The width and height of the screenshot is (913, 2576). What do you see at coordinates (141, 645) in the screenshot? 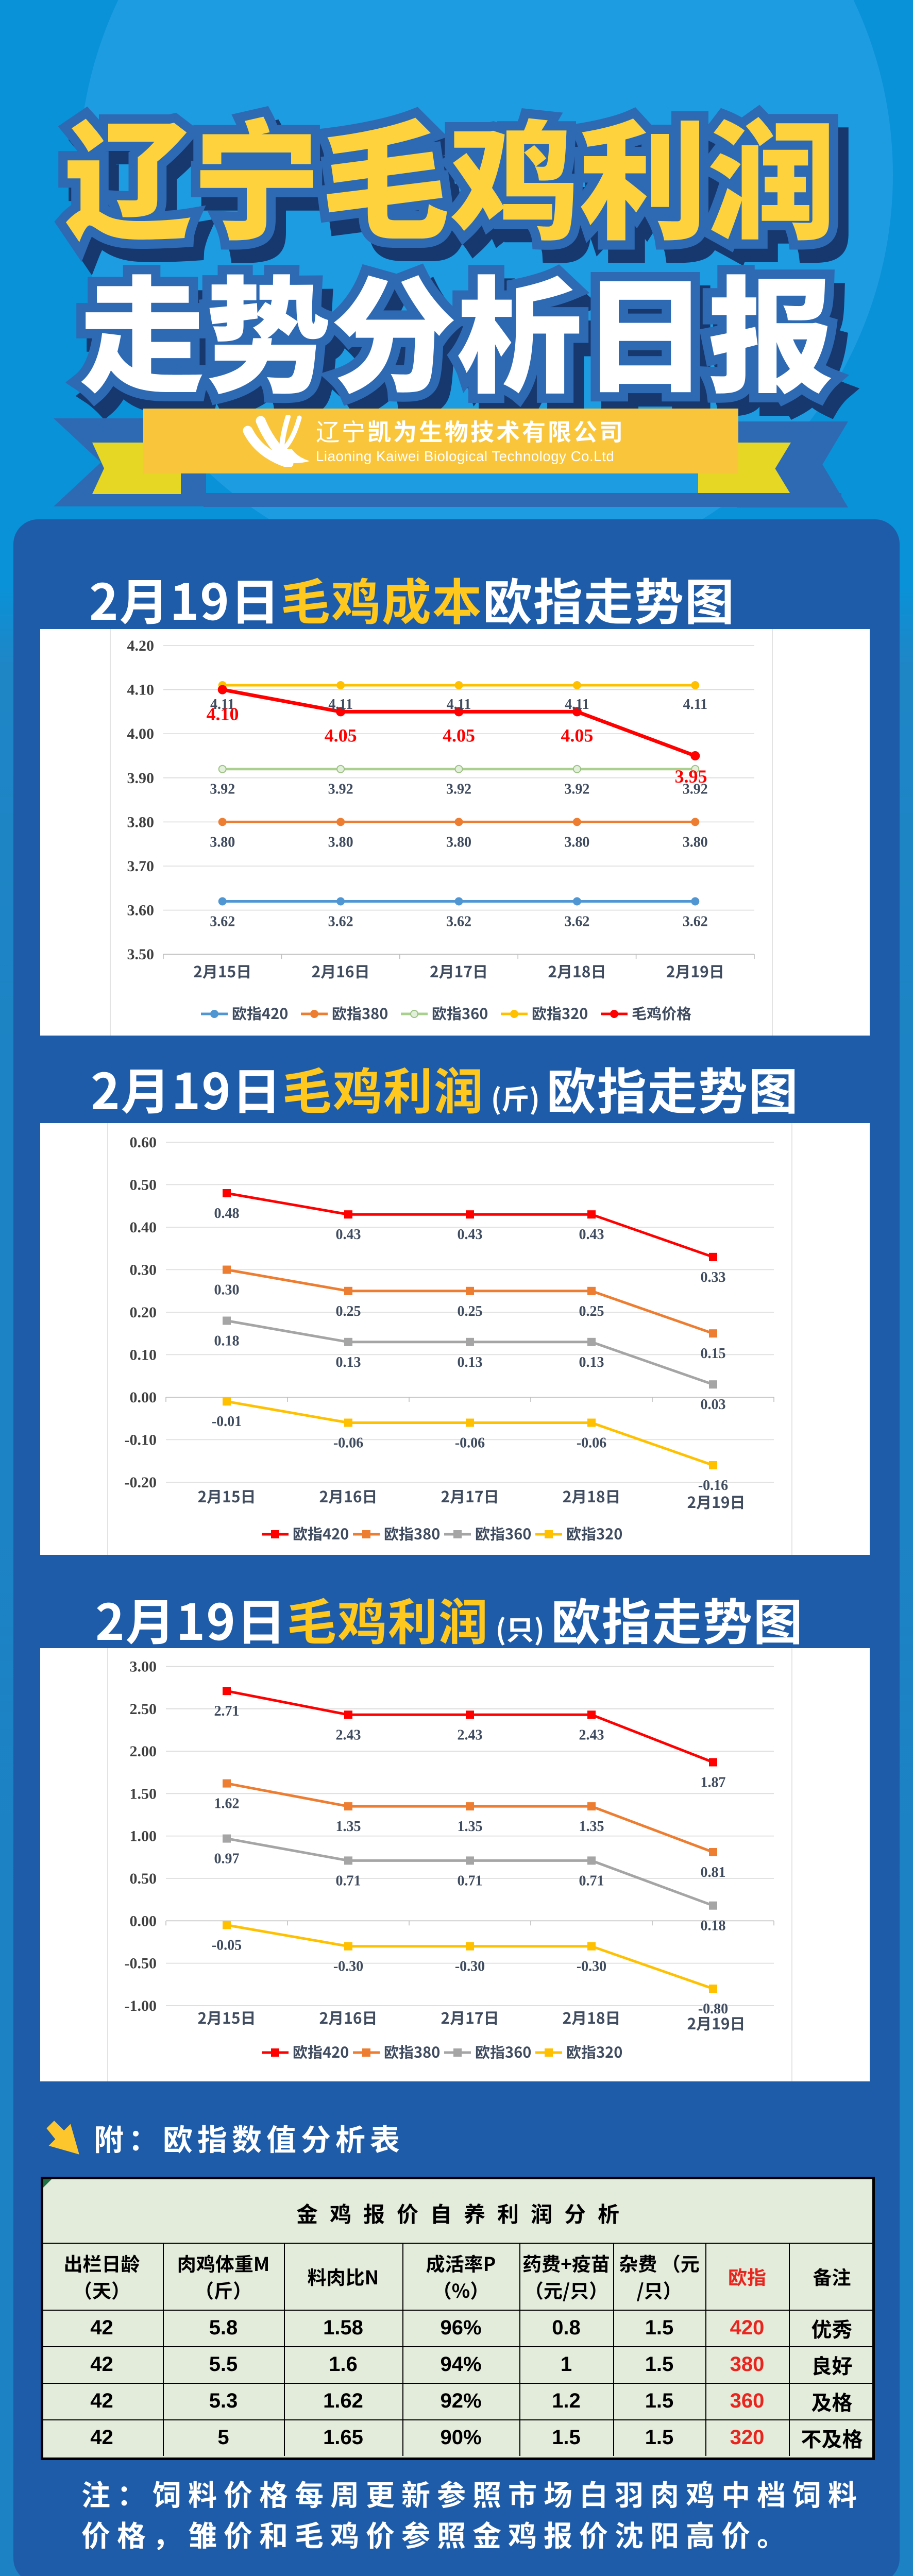
I see `svg-text: 4.20` at bounding box center [141, 645].